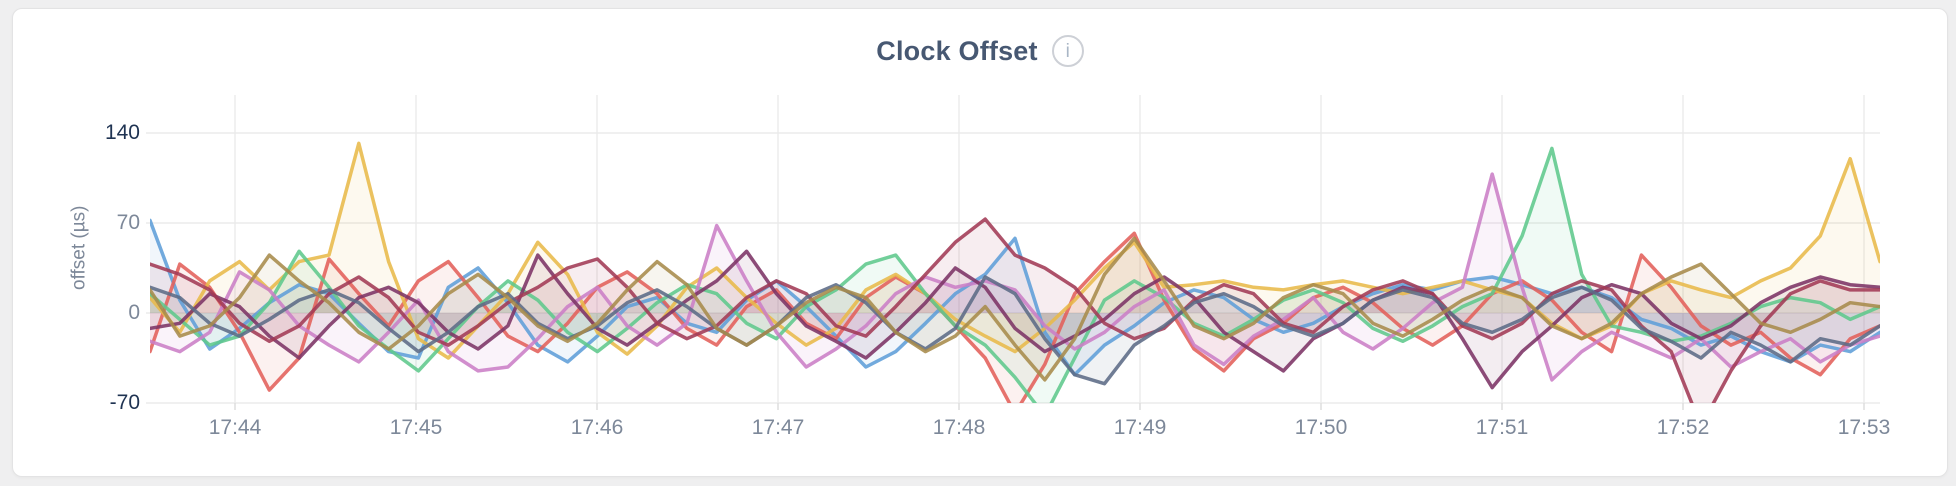 The image size is (1956, 486). What do you see at coordinates (957, 50) in the screenshot?
I see `chart-title: Clock Offset` at bounding box center [957, 50].